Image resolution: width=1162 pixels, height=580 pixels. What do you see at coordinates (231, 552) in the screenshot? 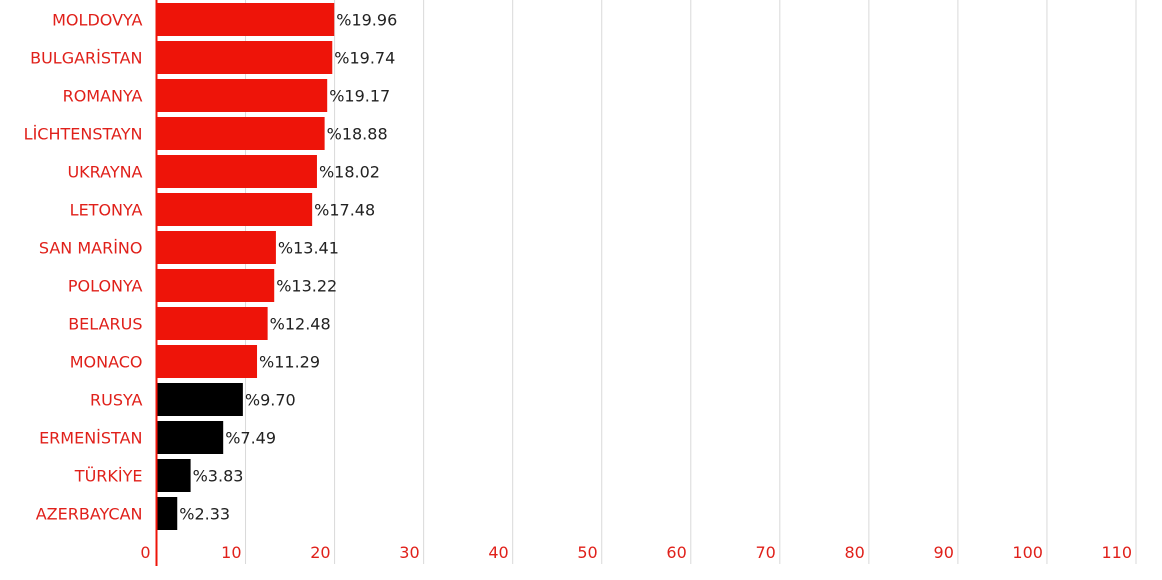
I see `x-tick-label: 10` at bounding box center [231, 552].